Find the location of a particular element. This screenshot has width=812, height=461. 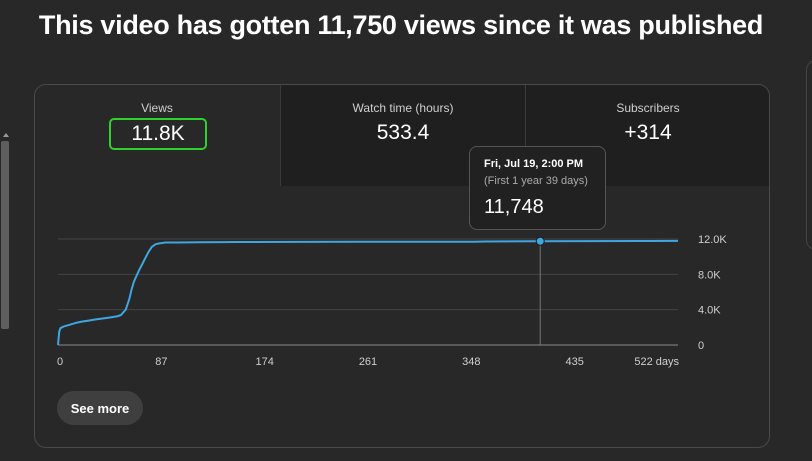

metric-value: +314 is located at coordinates (648, 132).